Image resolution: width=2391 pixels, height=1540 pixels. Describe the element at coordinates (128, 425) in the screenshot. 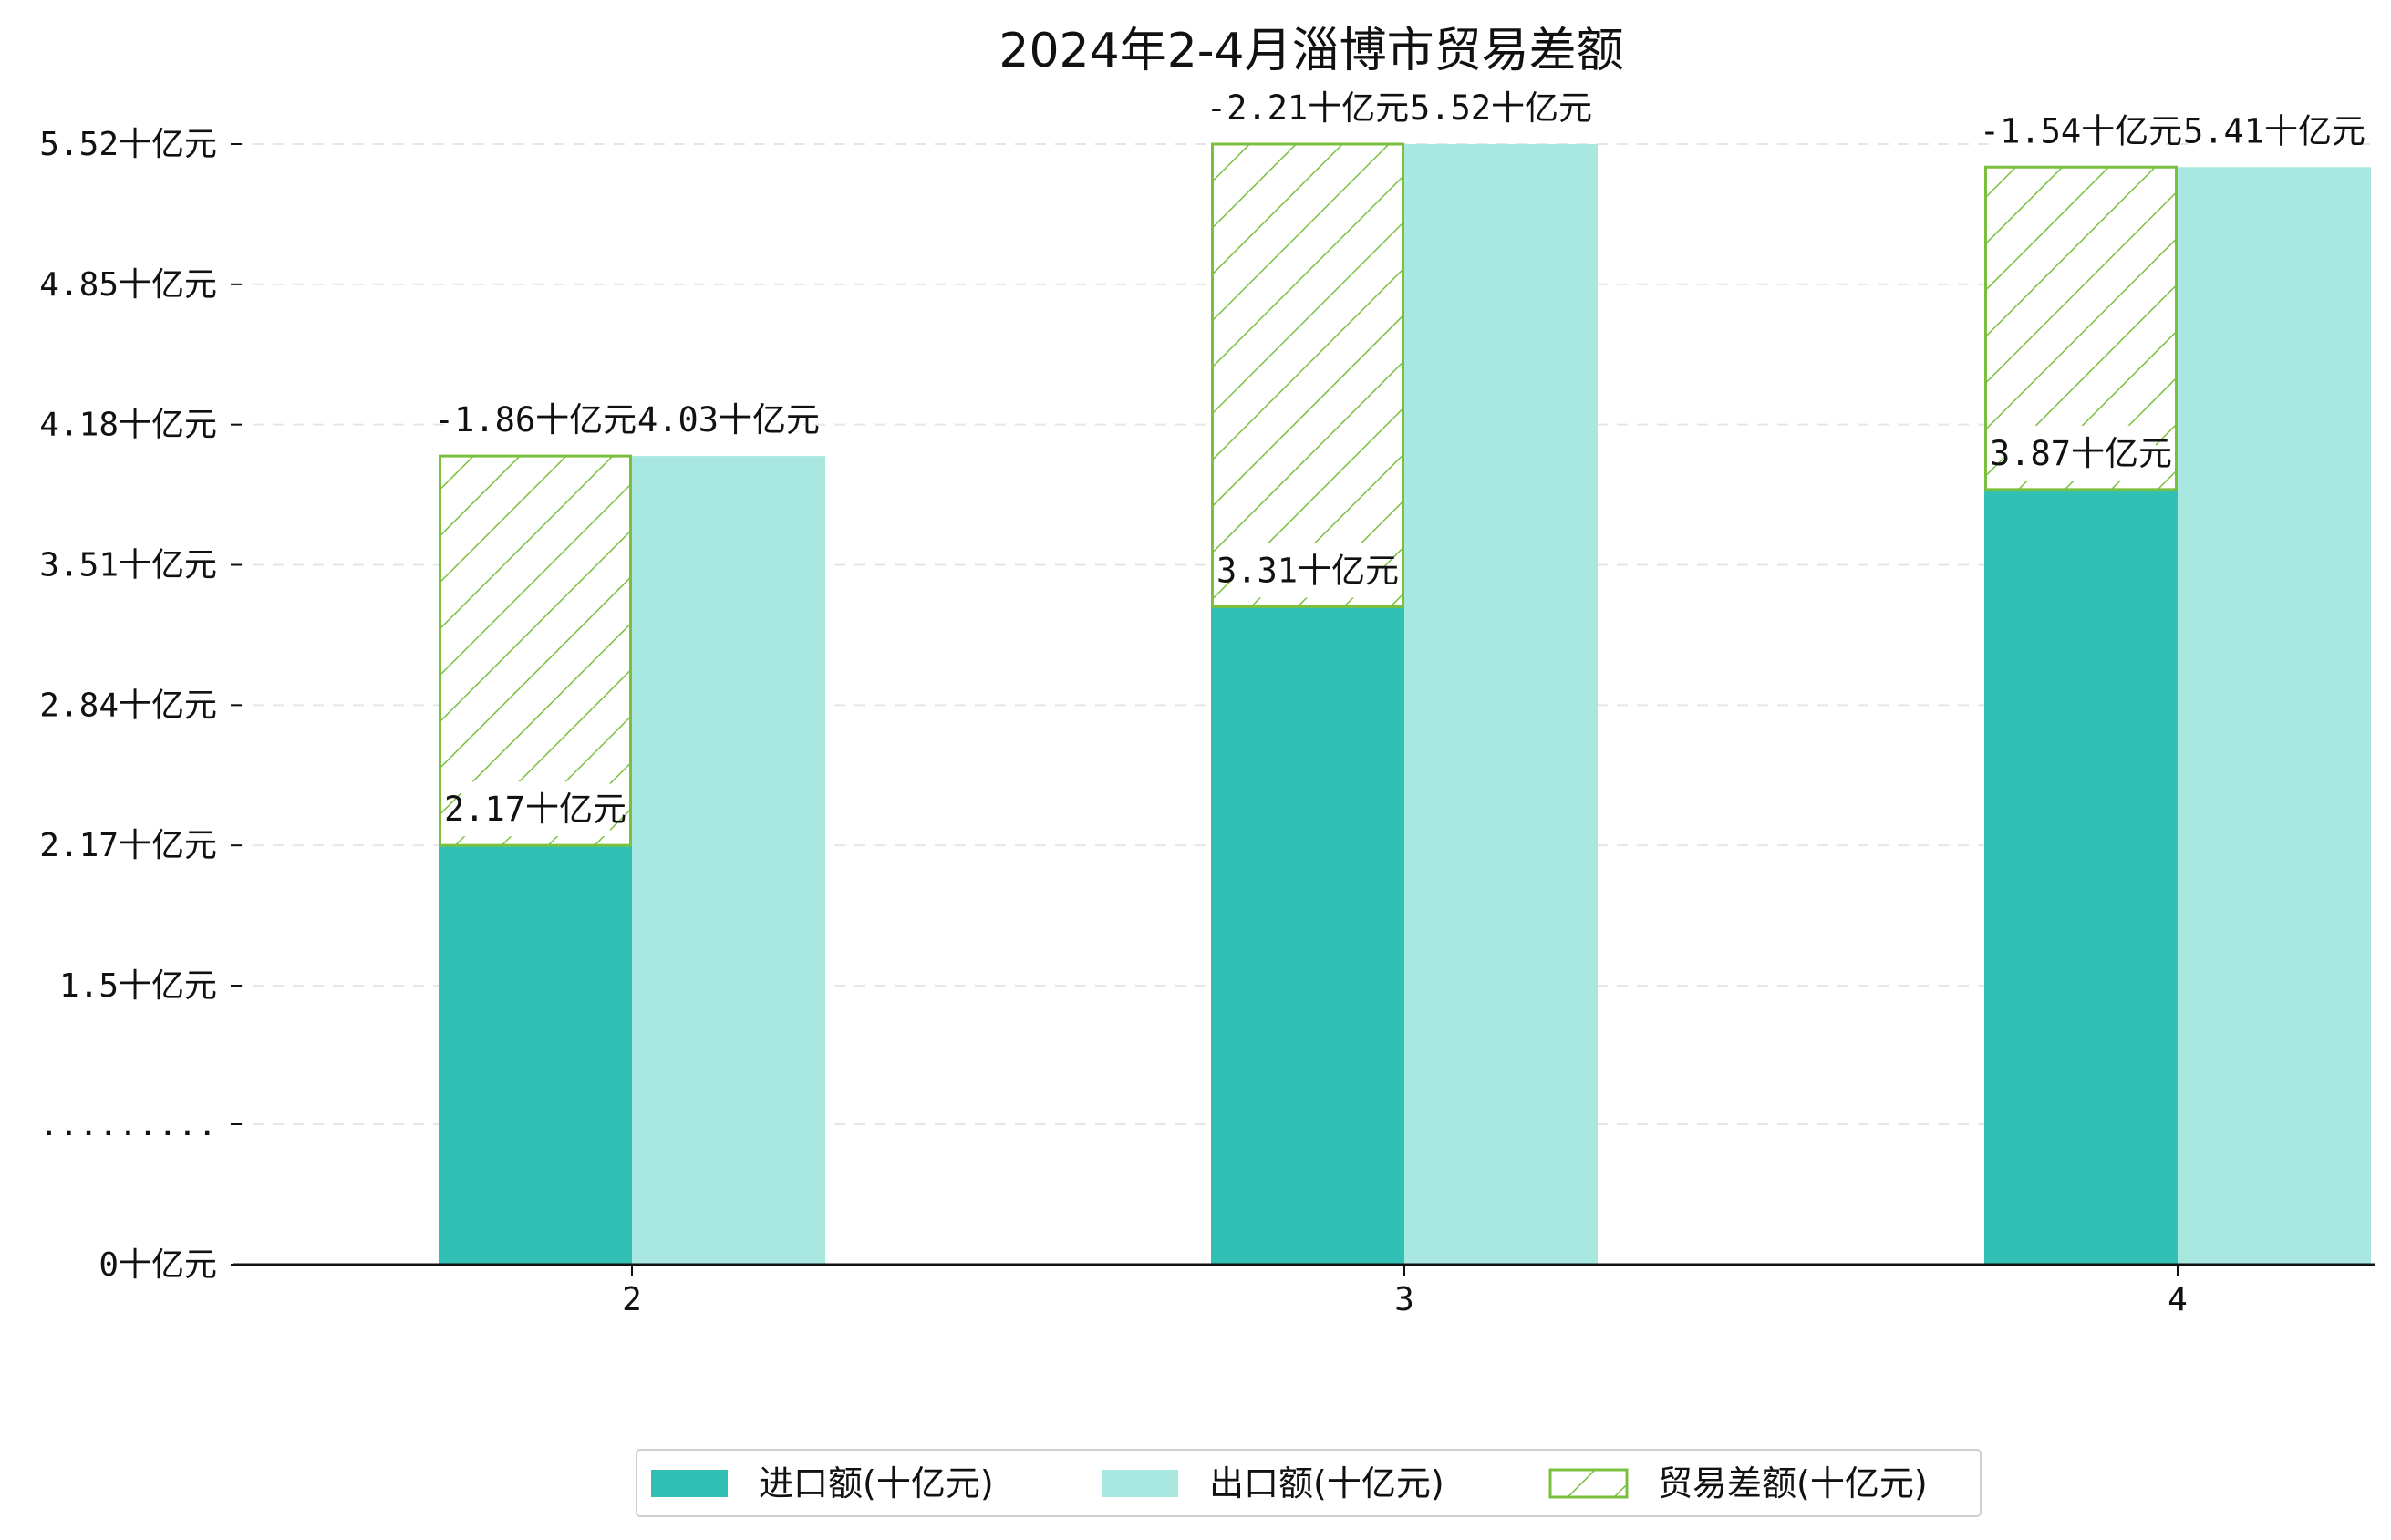

I see `y-tick-label: 4.18十亿元` at that location.